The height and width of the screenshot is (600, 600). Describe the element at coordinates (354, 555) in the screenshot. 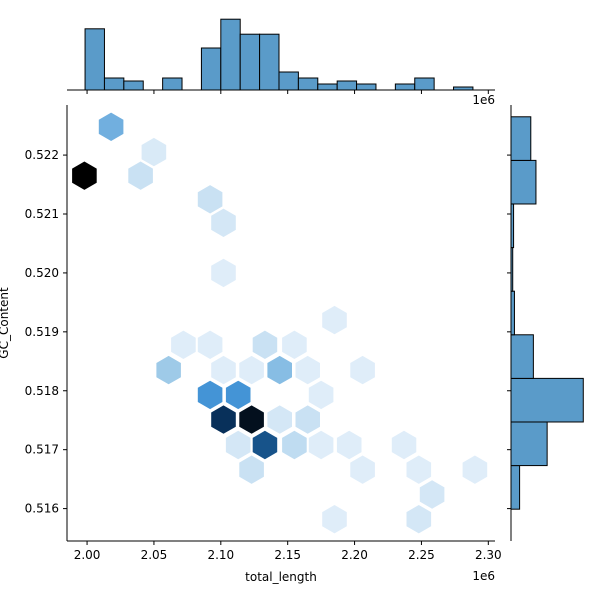

I see `x-tick-label: 2.20` at that location.